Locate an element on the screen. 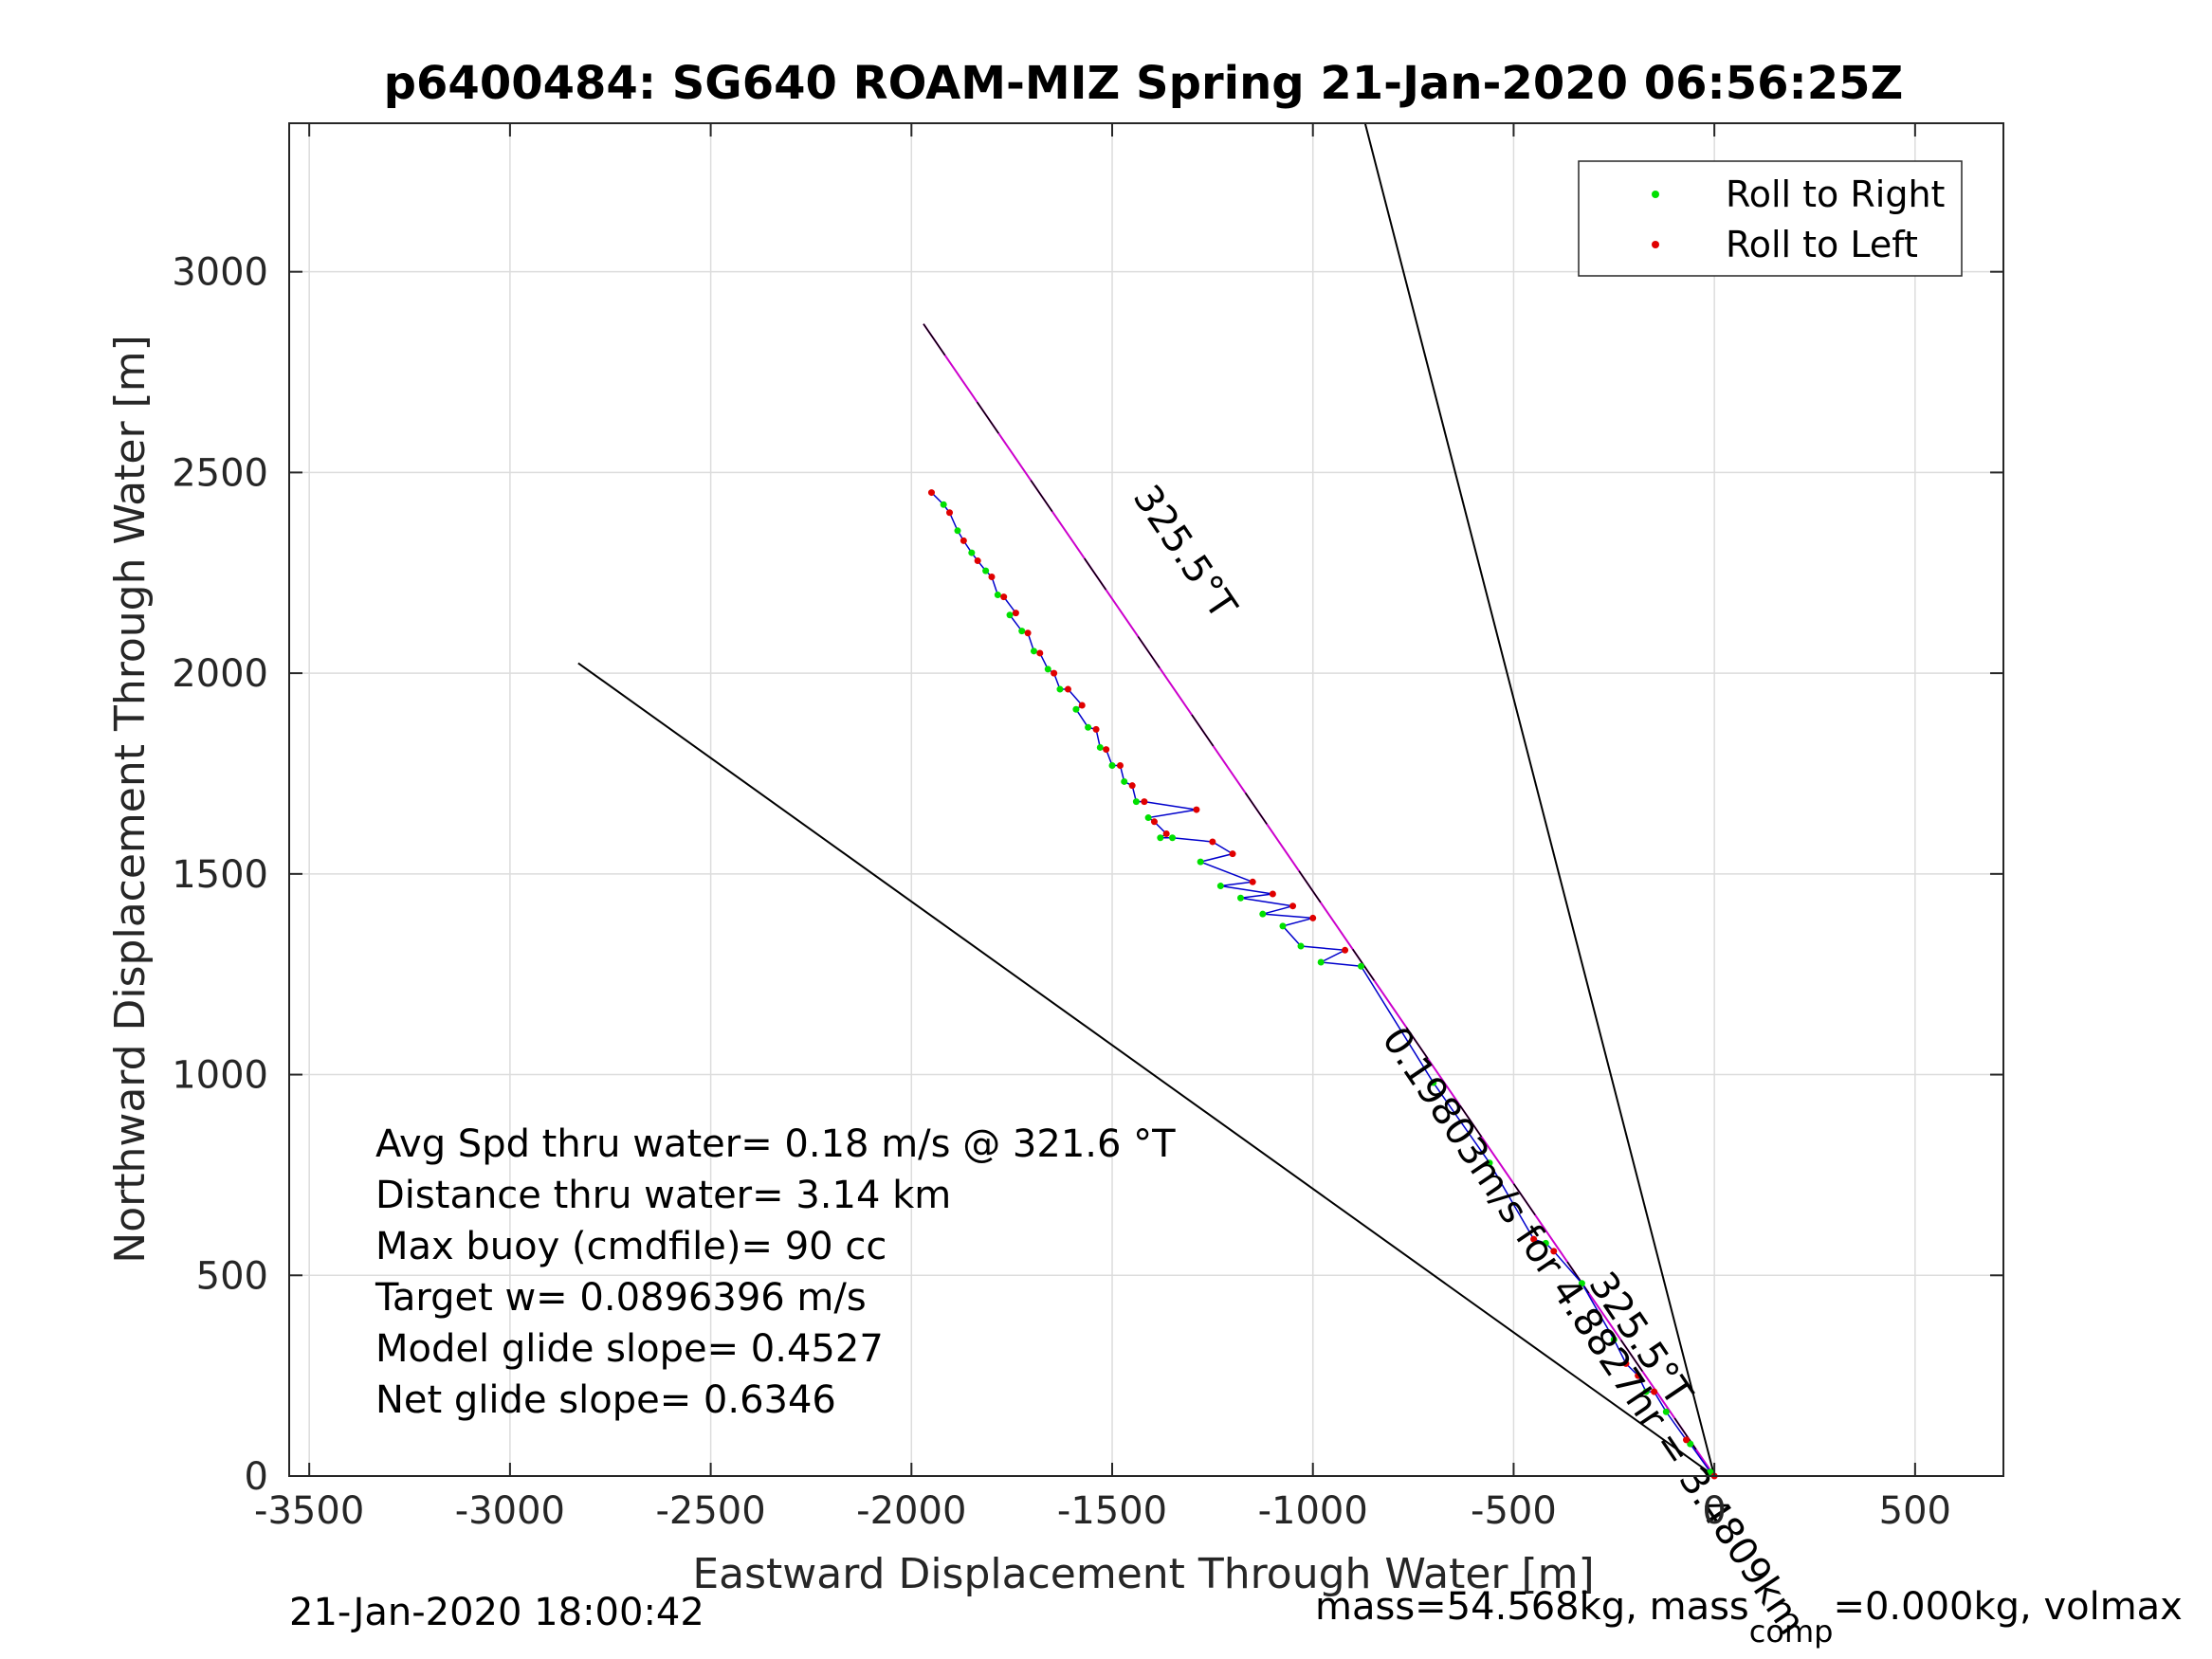  x-tick-label: -1000 is located at coordinates (1313, 1511).